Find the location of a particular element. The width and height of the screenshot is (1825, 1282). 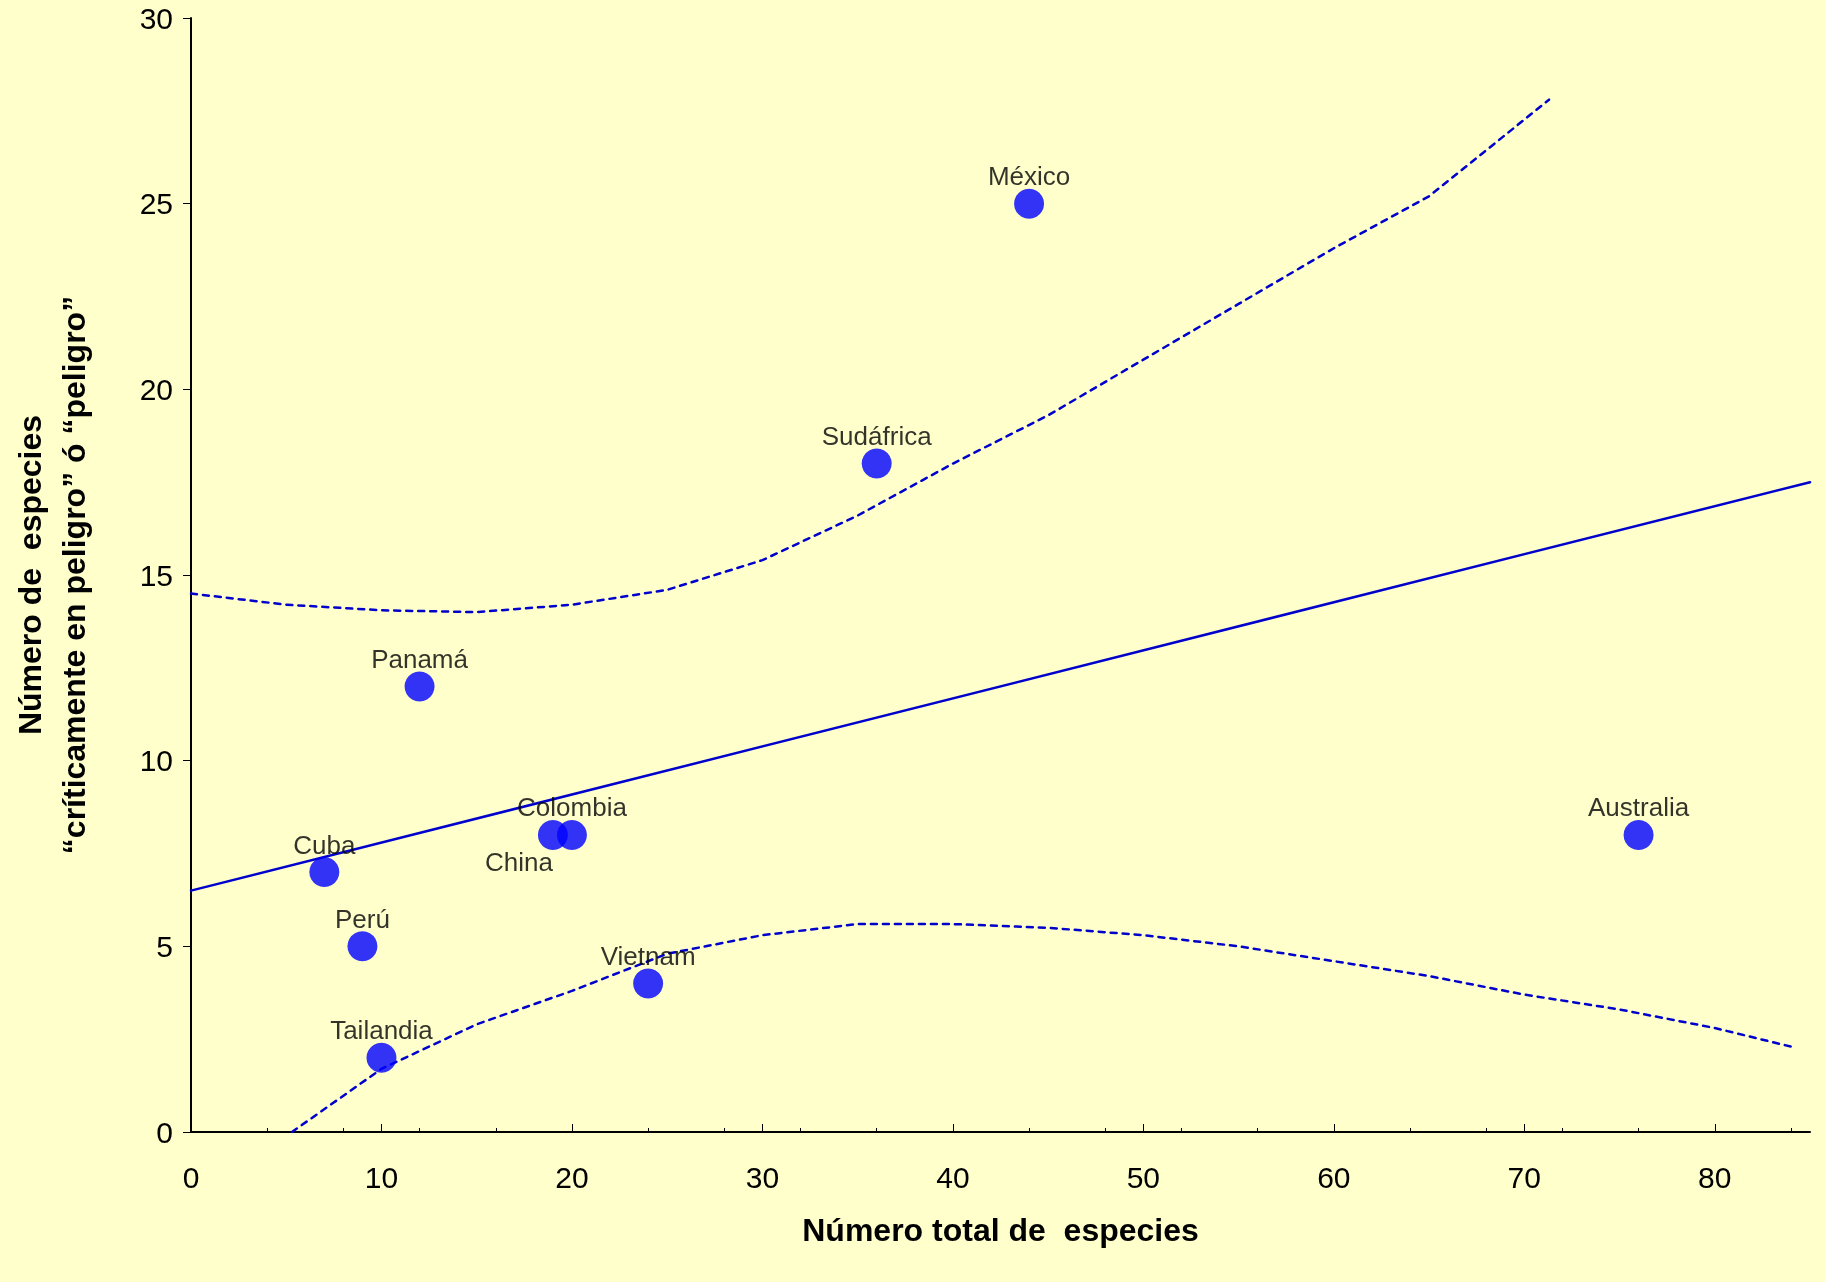

y-tick-label: 30 is located at coordinates (156, 18).